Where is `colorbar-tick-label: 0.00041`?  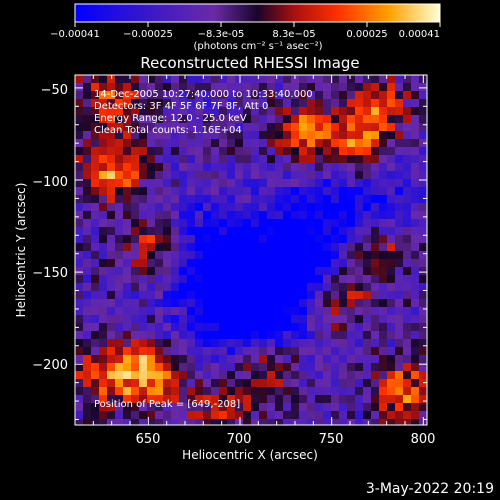
colorbar-tick-label: 0.00041 is located at coordinates (419, 34).